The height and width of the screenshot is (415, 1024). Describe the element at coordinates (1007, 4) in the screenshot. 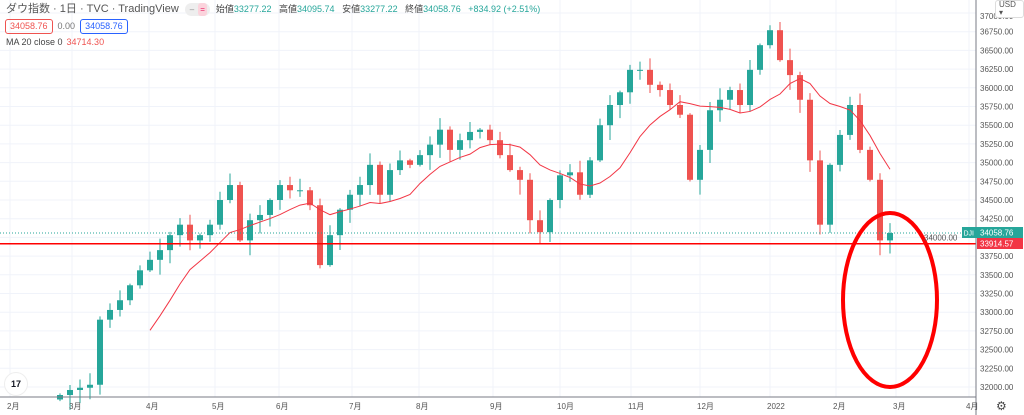

I see `currency-label: USD` at that location.